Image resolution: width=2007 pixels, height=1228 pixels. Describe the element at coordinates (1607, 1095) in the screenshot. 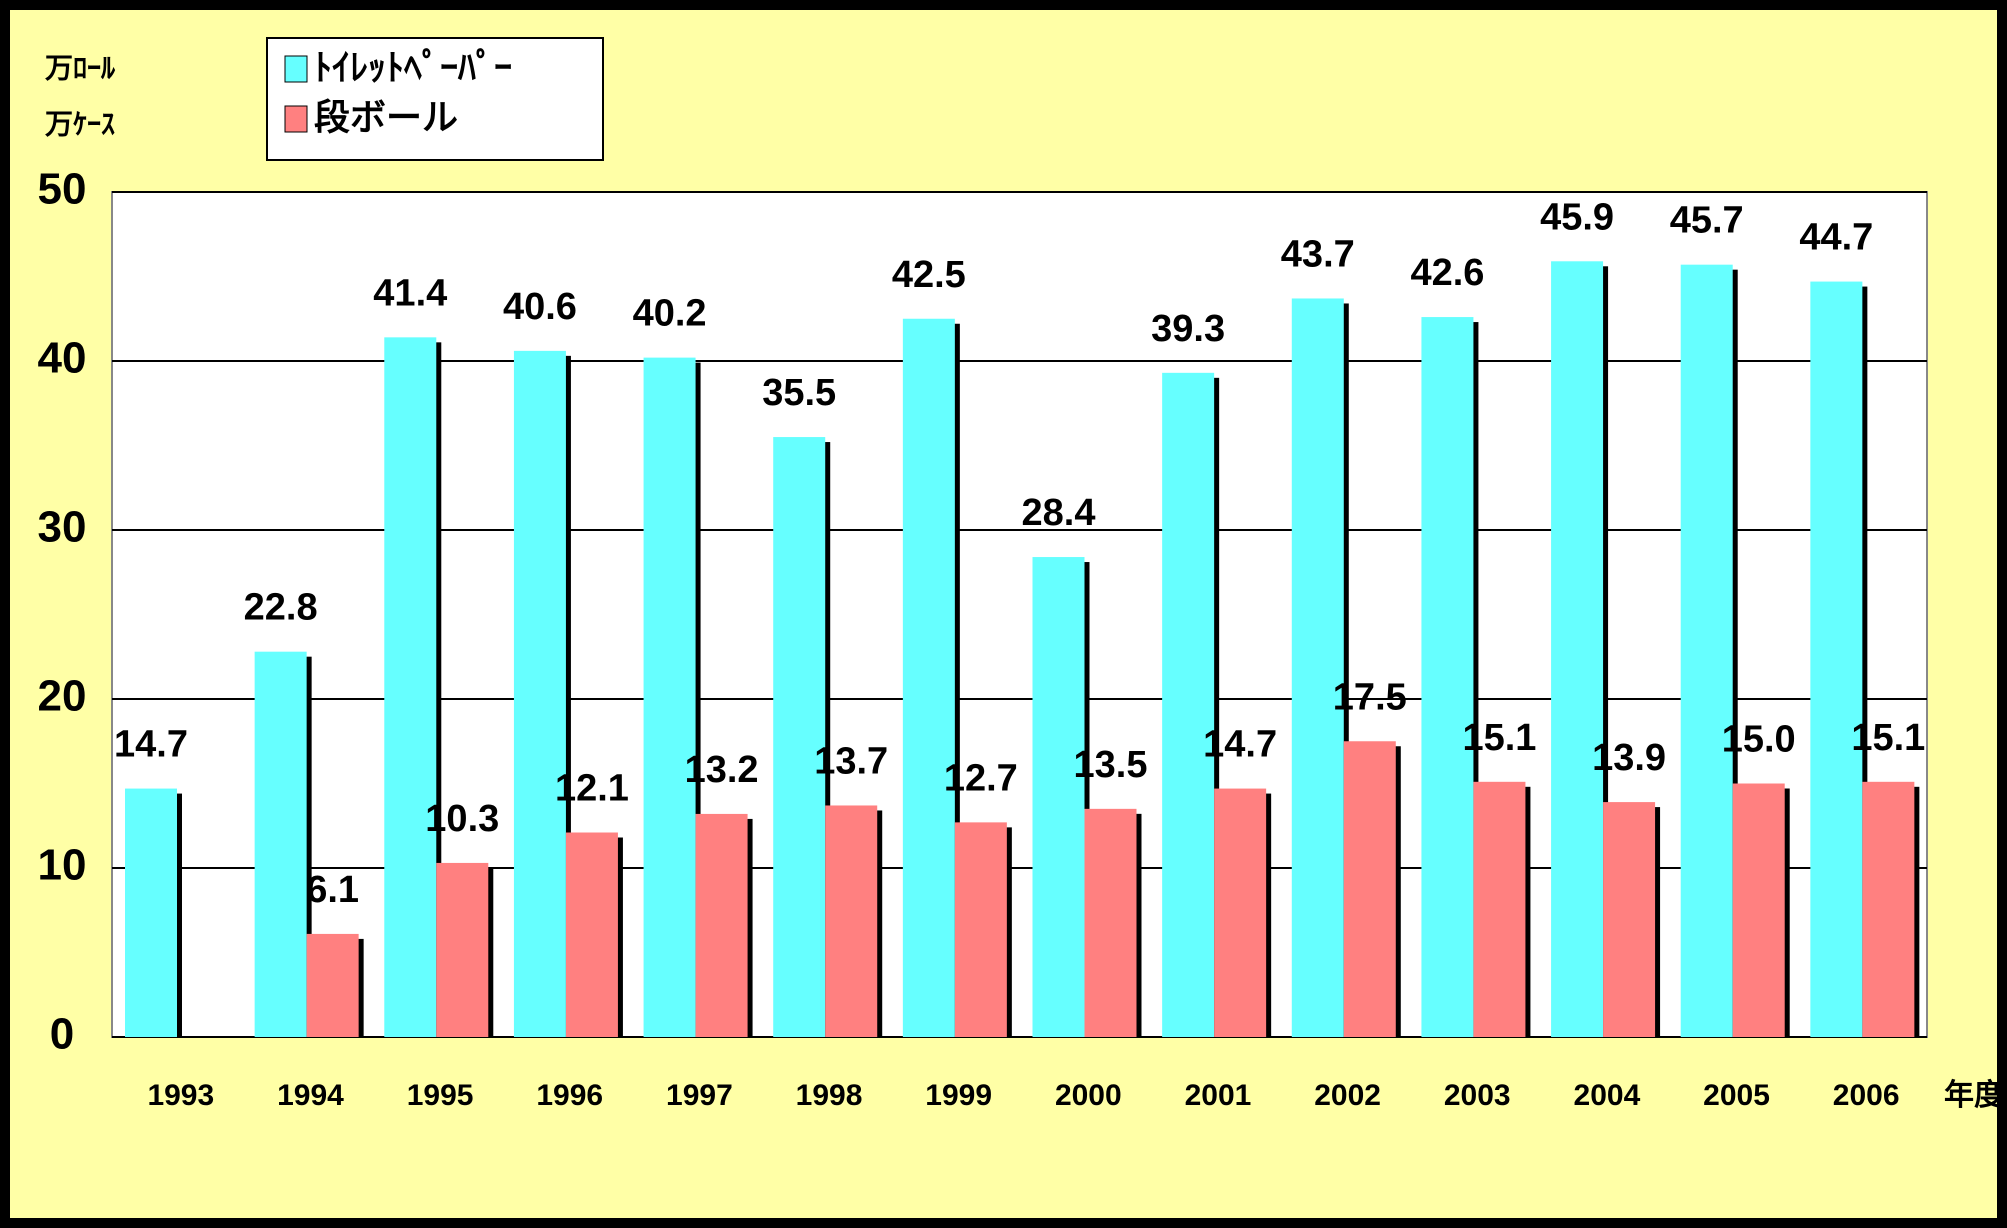

I see `x-tick-label: 2004` at that location.